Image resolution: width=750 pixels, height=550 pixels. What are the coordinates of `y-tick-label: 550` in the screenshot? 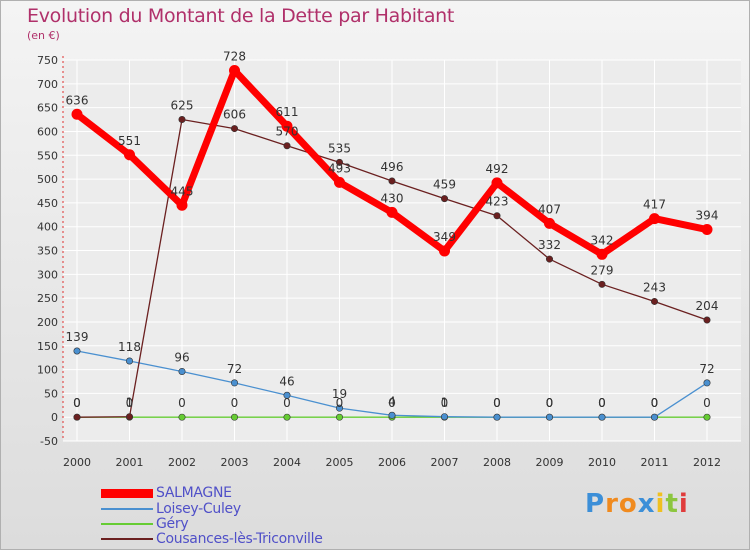 It's located at (47, 155).